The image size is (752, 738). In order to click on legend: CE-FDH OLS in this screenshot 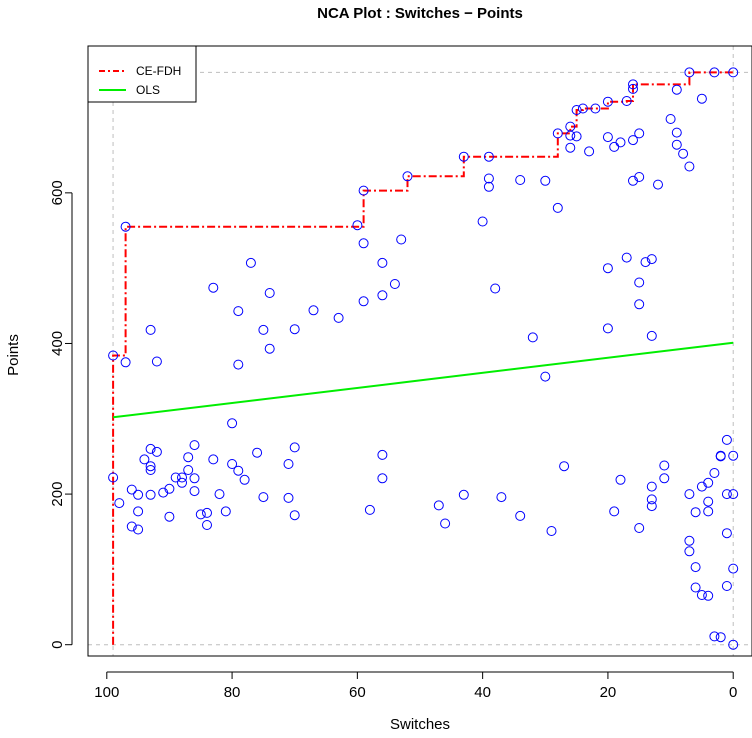, I will do `click(142, 74)`.